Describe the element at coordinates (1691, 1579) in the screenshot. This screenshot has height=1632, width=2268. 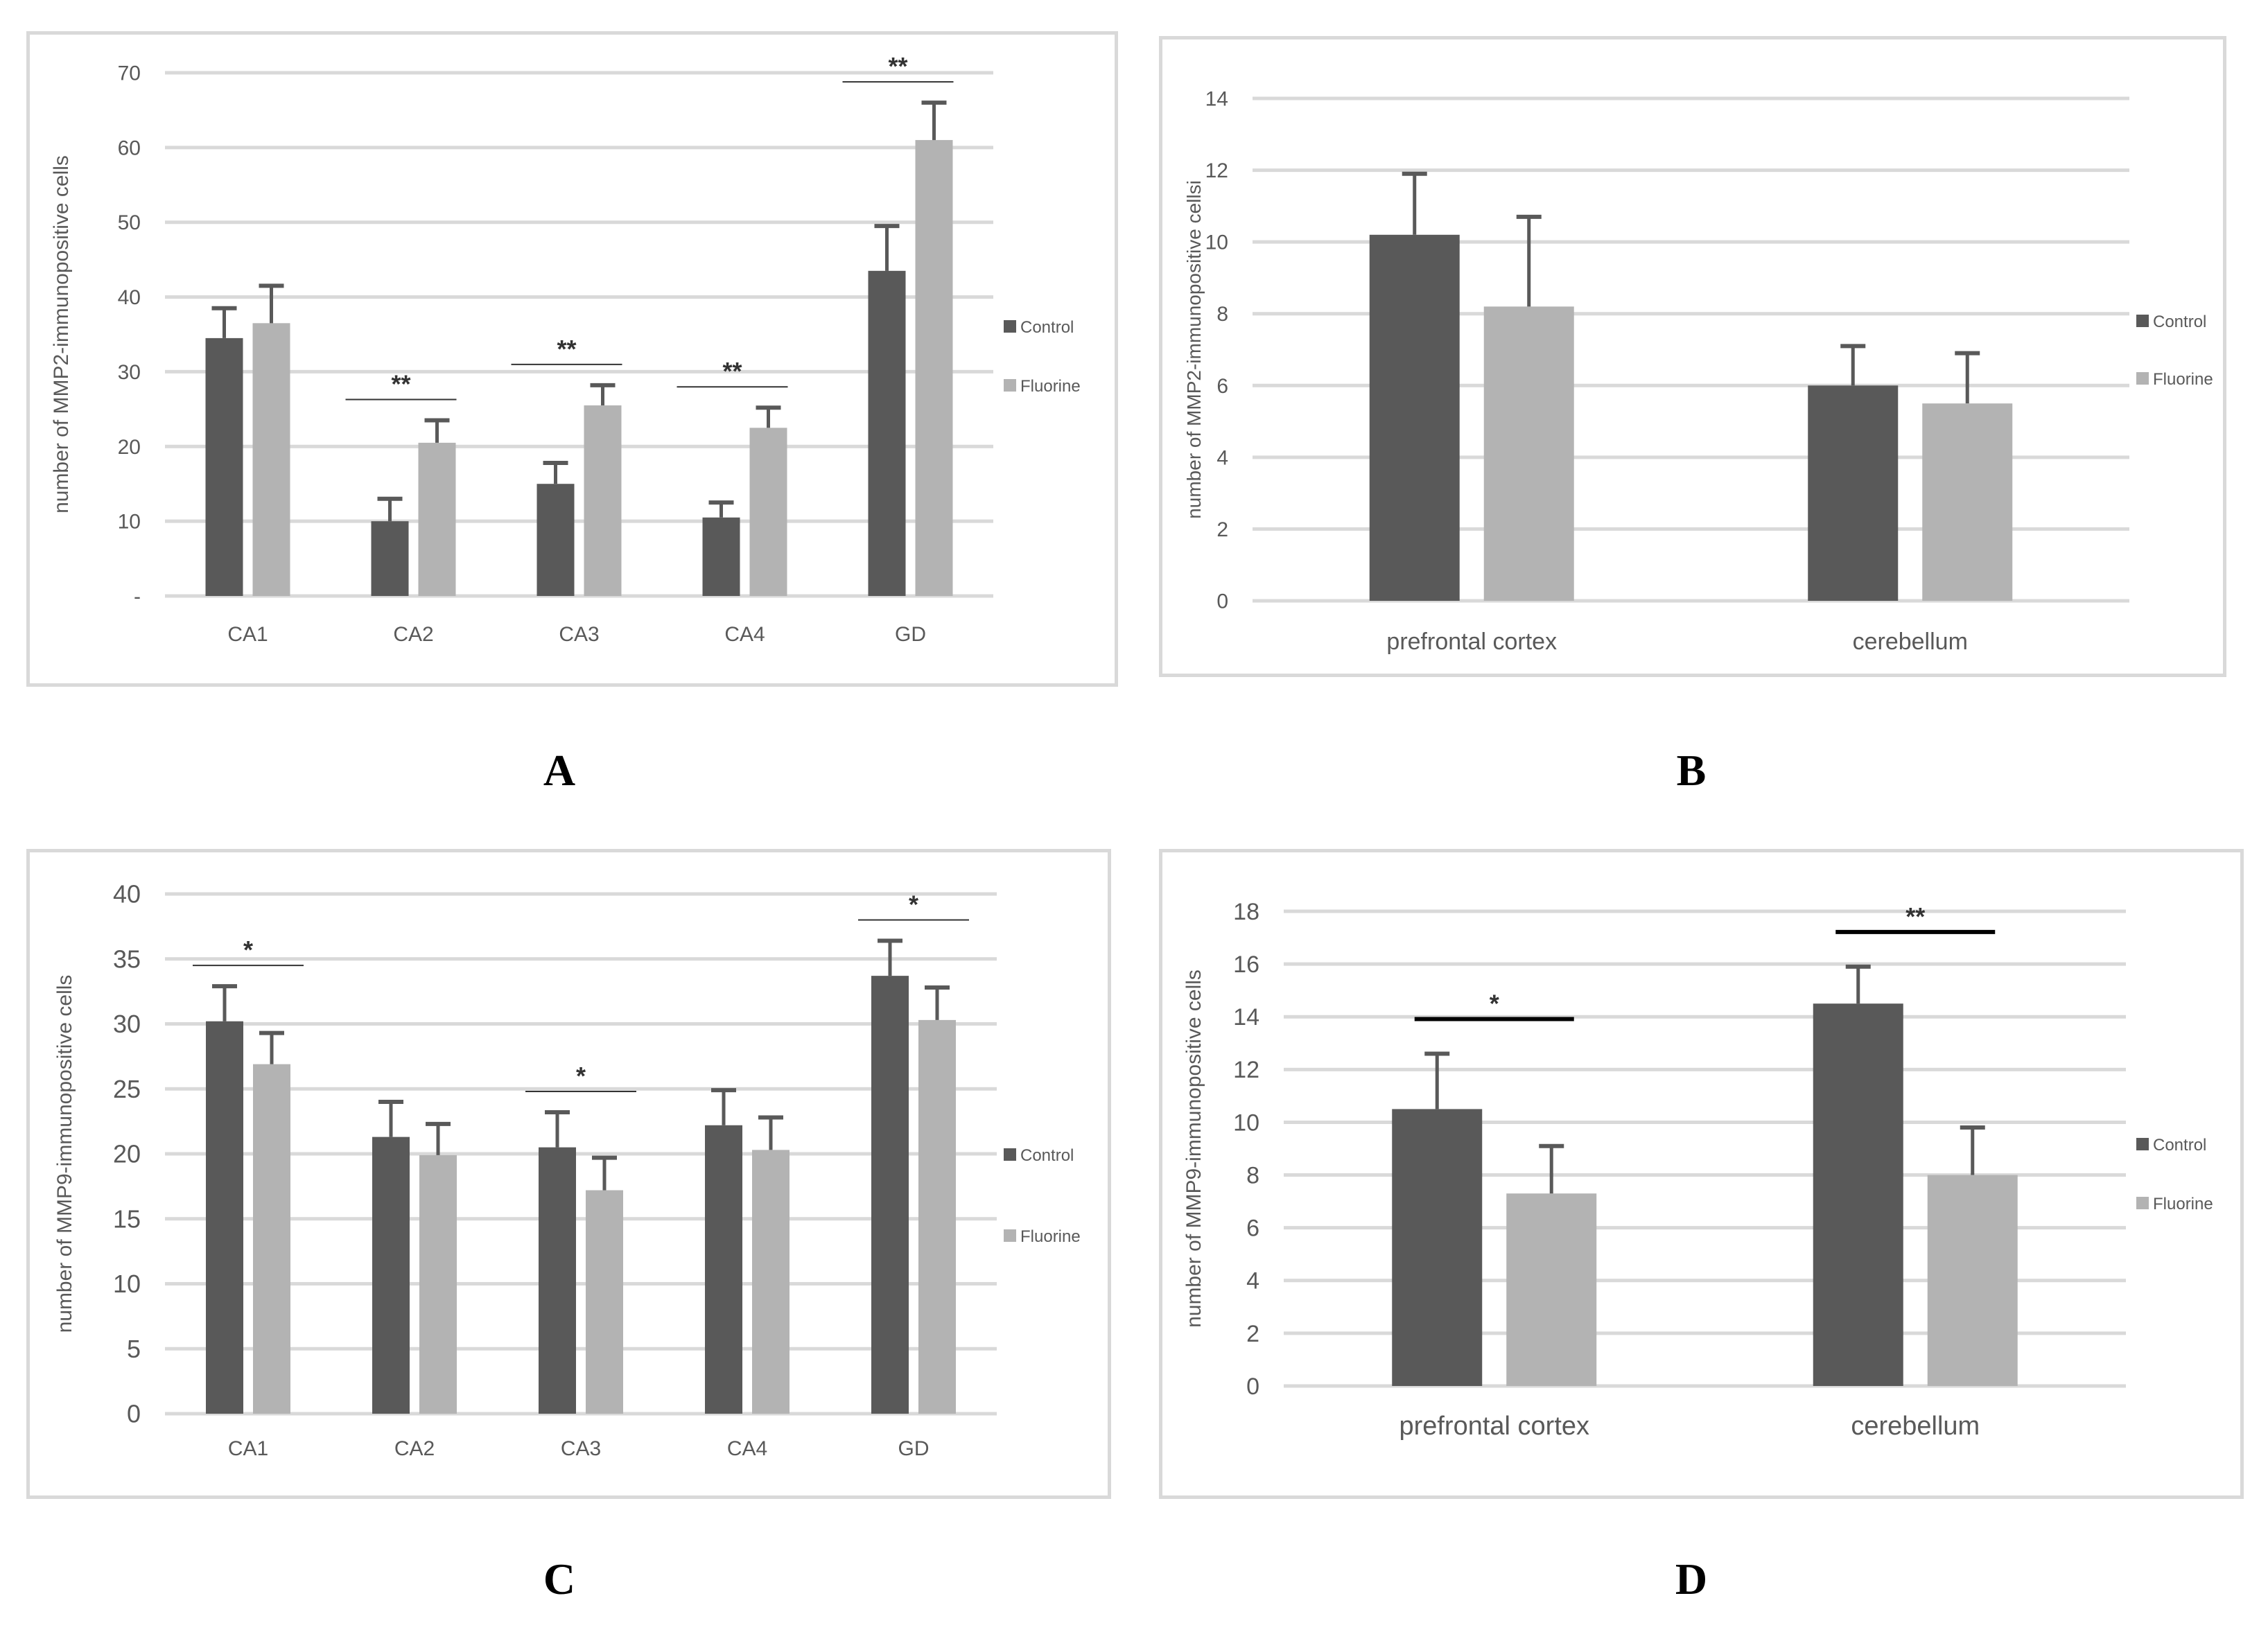
I see `panel-label-d: D` at that location.